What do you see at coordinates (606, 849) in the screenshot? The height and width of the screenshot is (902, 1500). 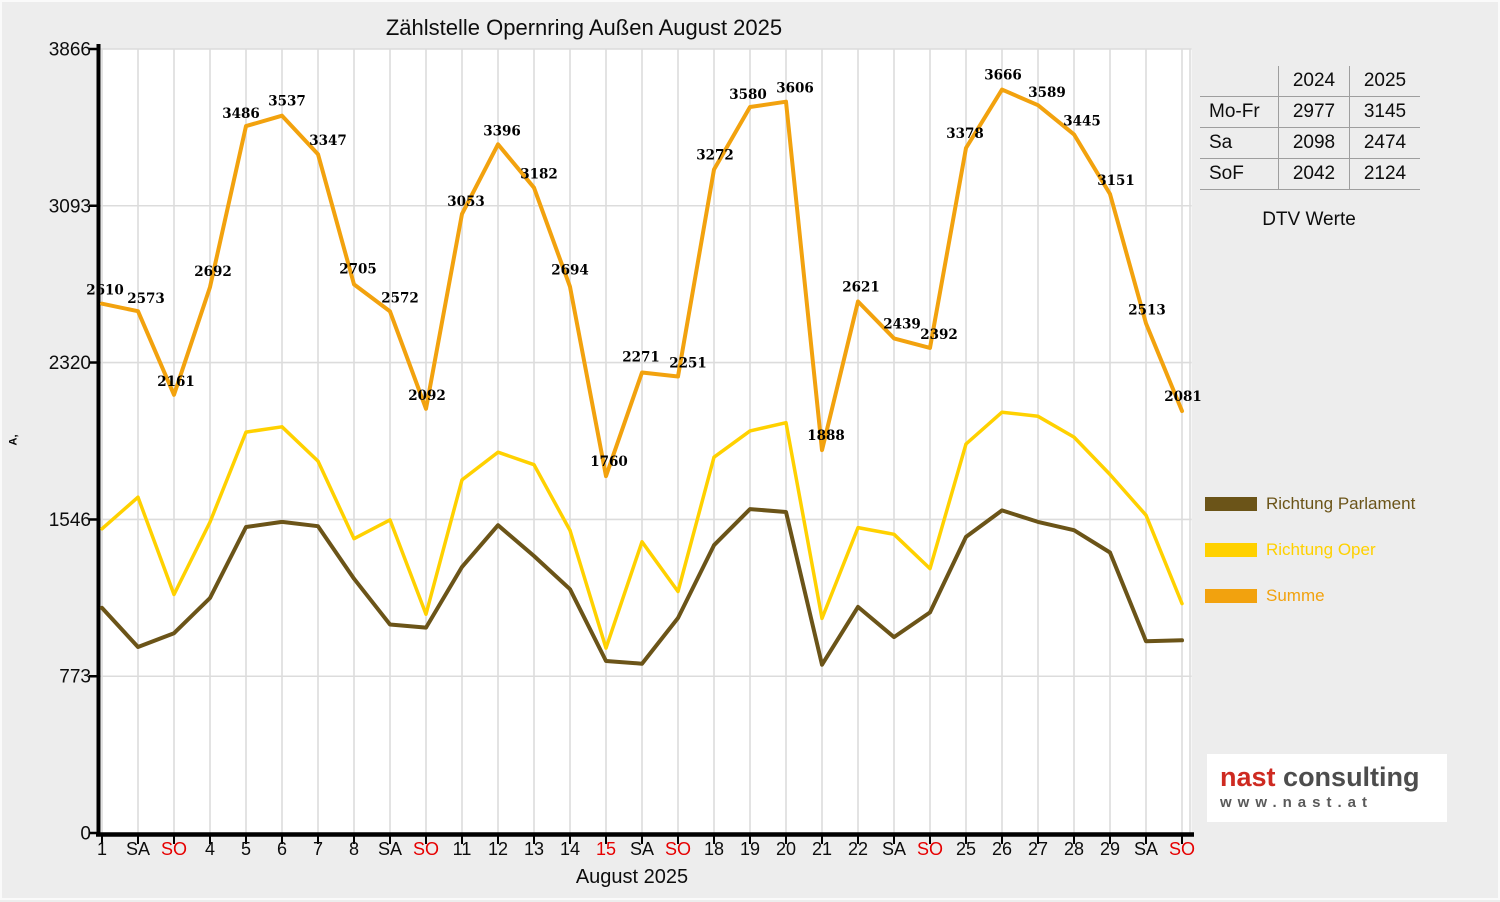 I see `x-tick-label: 15` at bounding box center [606, 849].